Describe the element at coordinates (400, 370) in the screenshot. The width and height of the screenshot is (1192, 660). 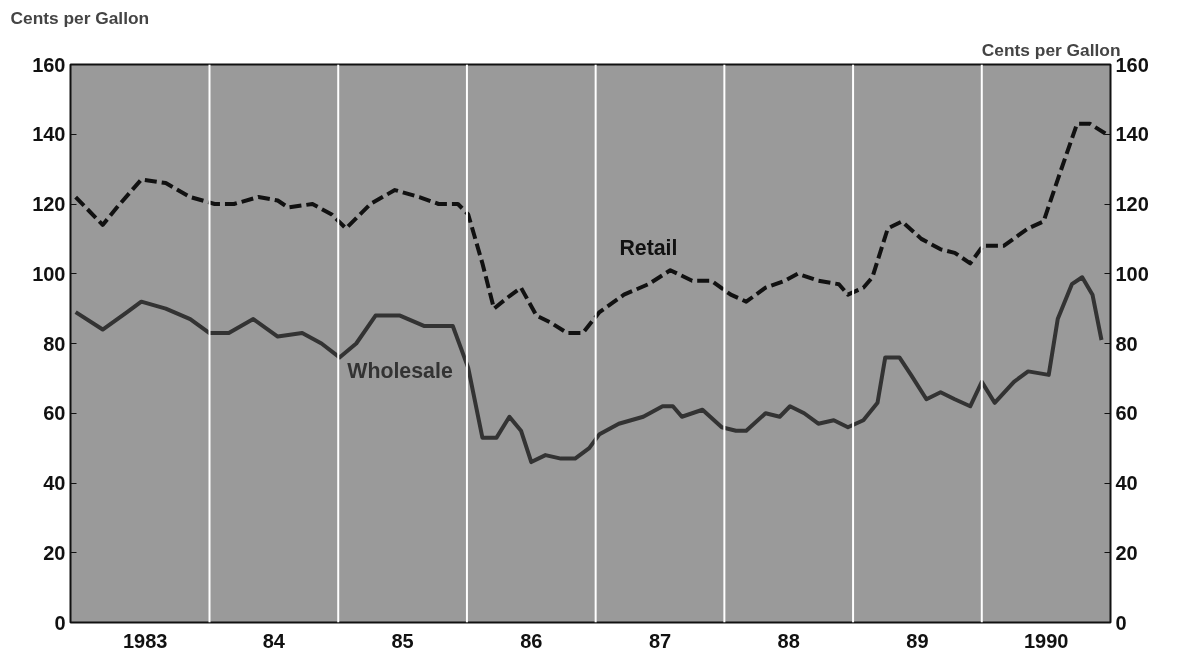
I see `series-label: Wholesale` at that location.